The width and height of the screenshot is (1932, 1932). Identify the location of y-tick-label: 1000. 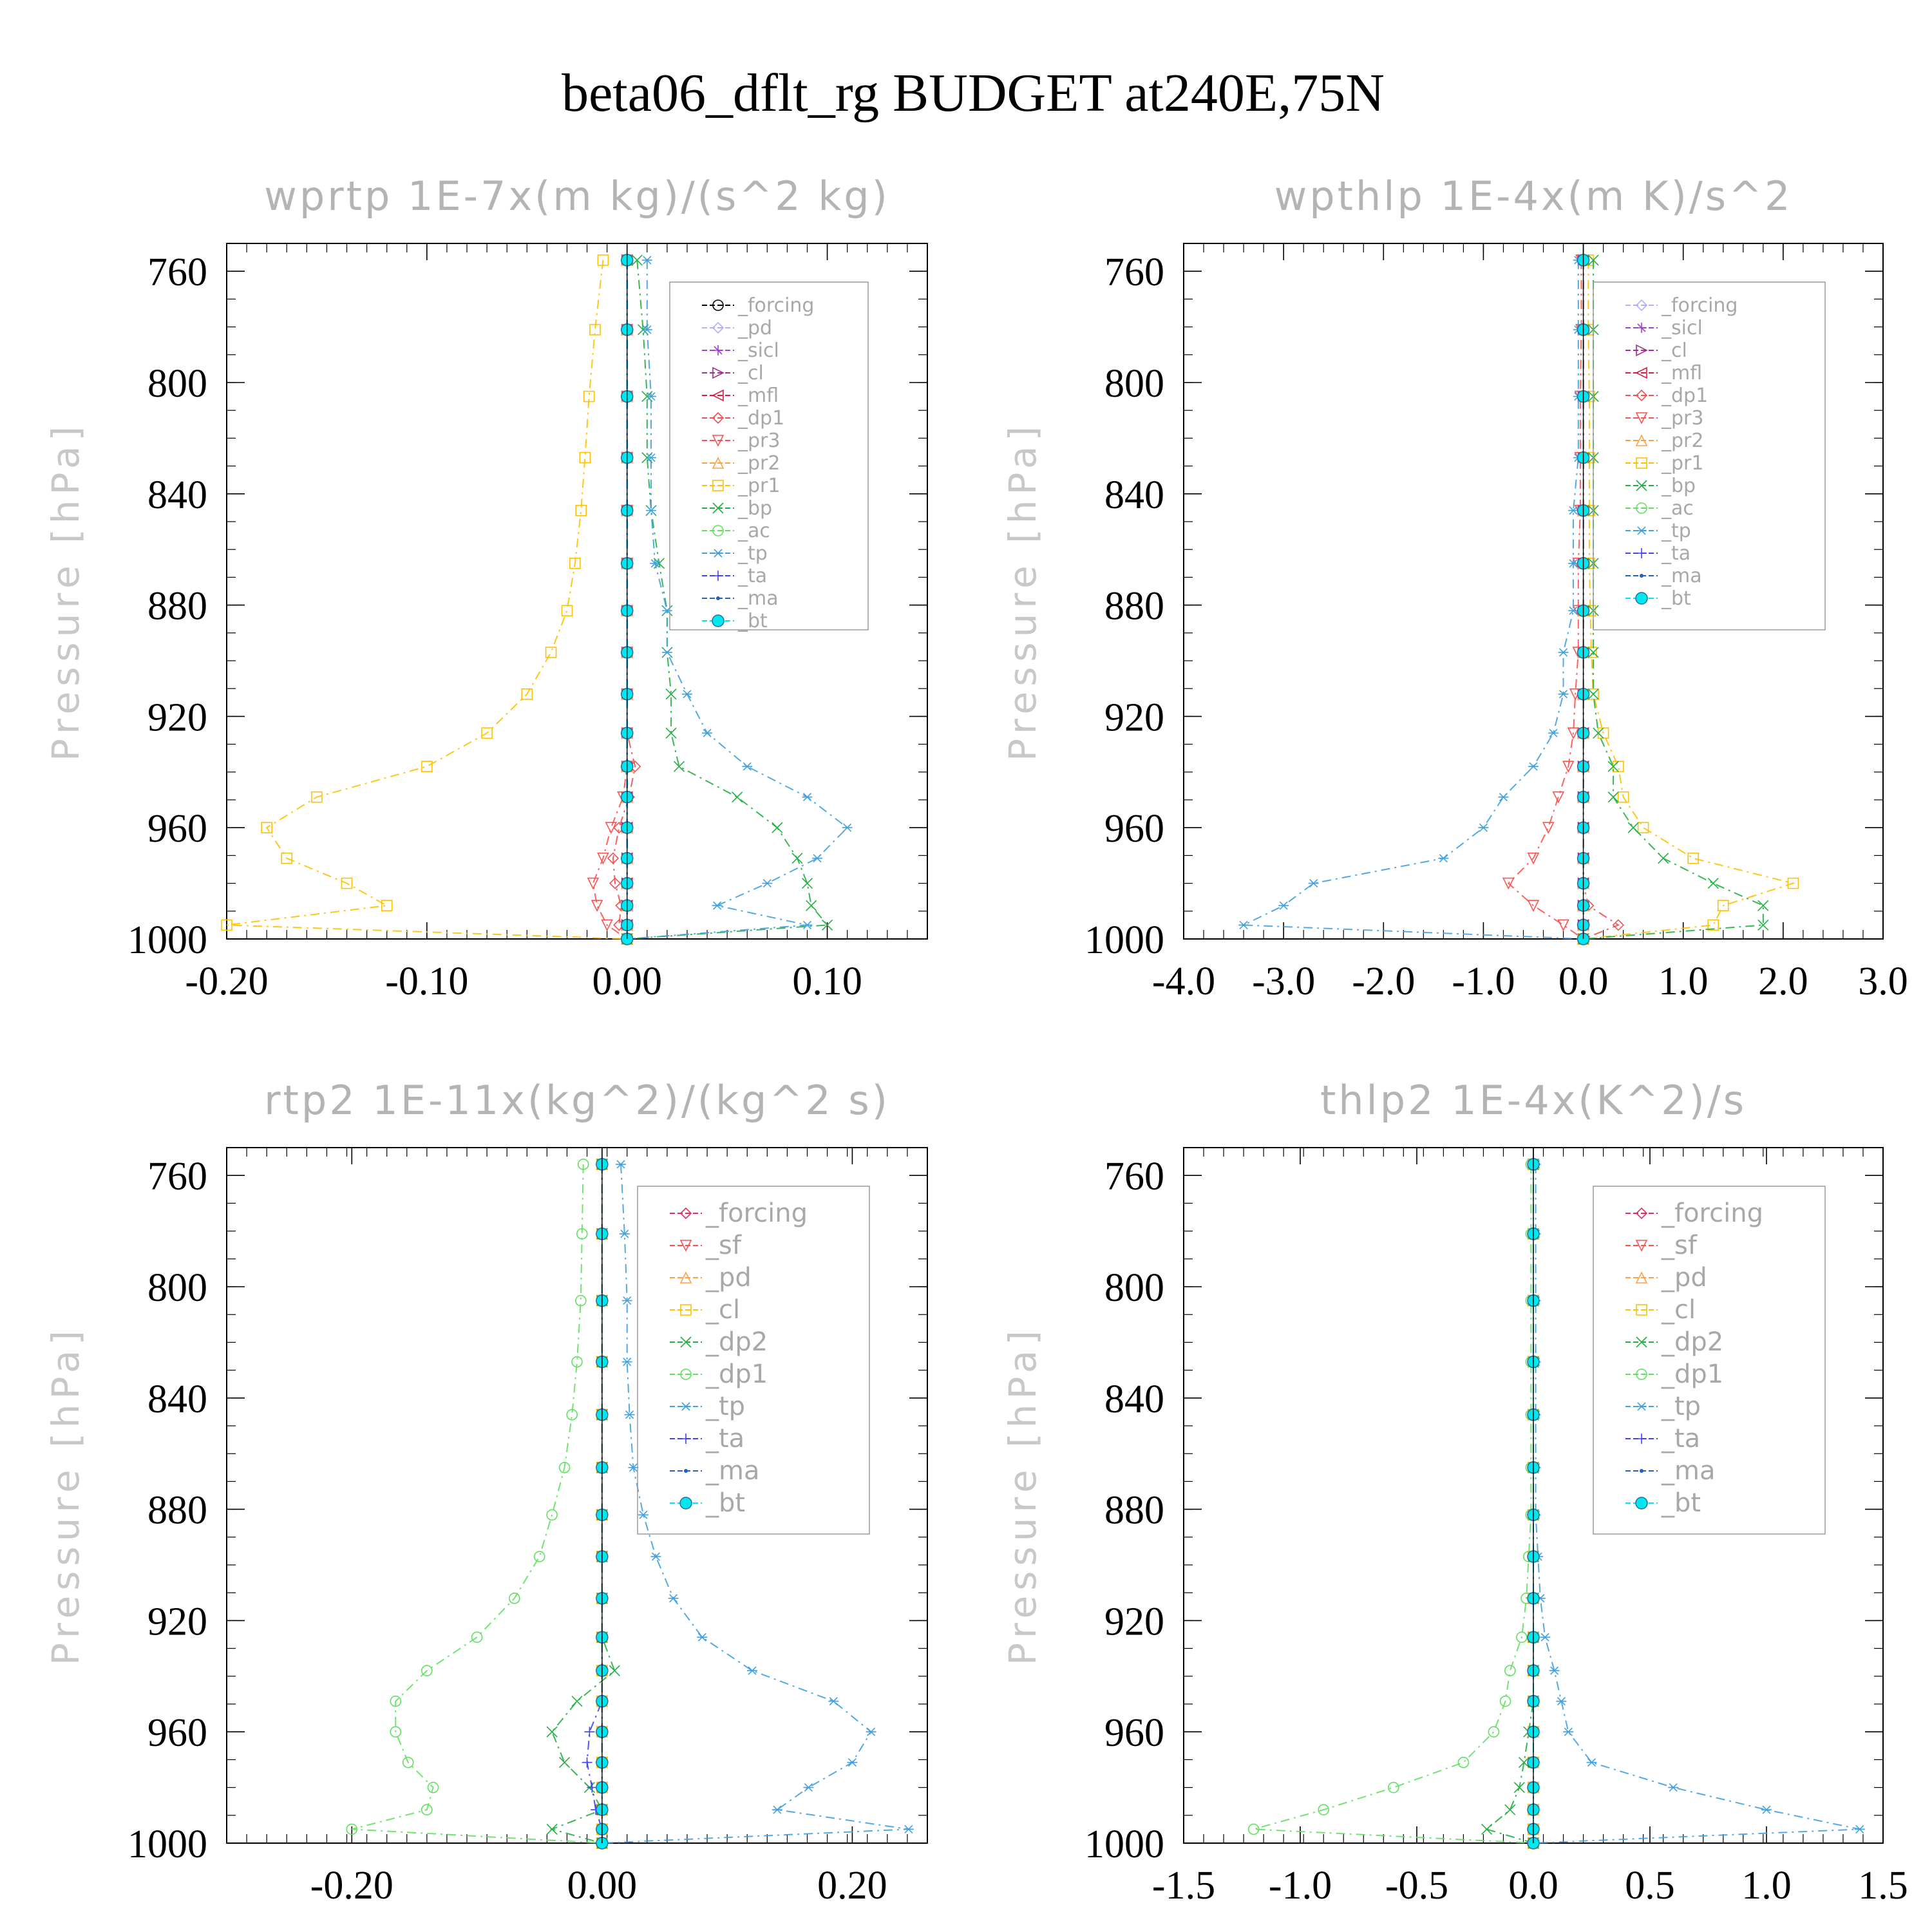
(1124, 1845).